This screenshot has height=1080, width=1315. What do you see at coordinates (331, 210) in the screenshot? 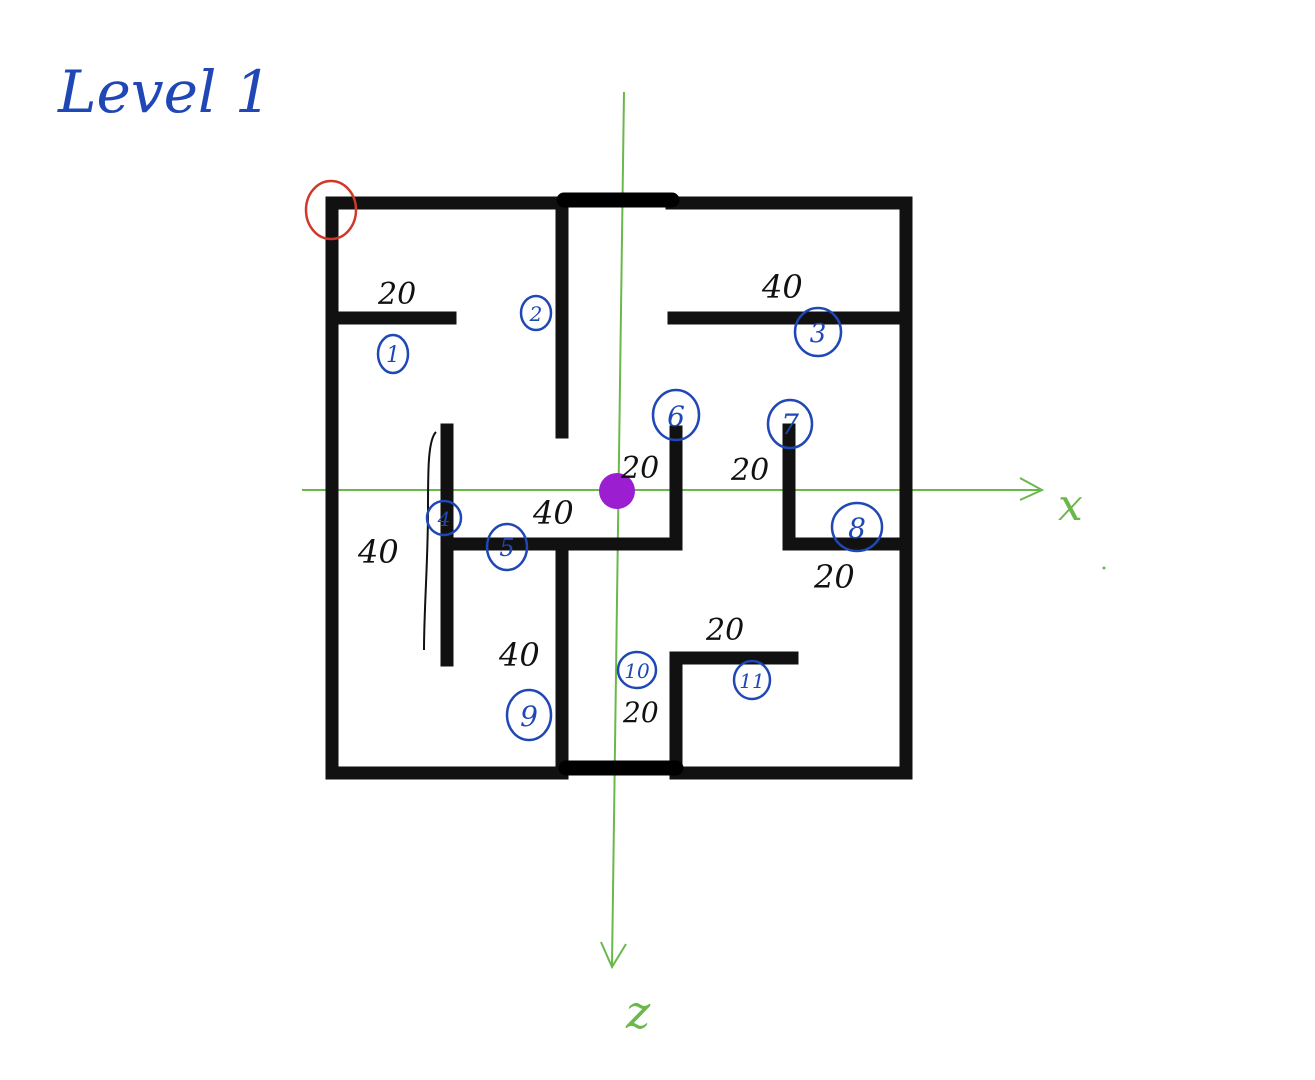
I see `corner-origin-circle` at bounding box center [331, 210].